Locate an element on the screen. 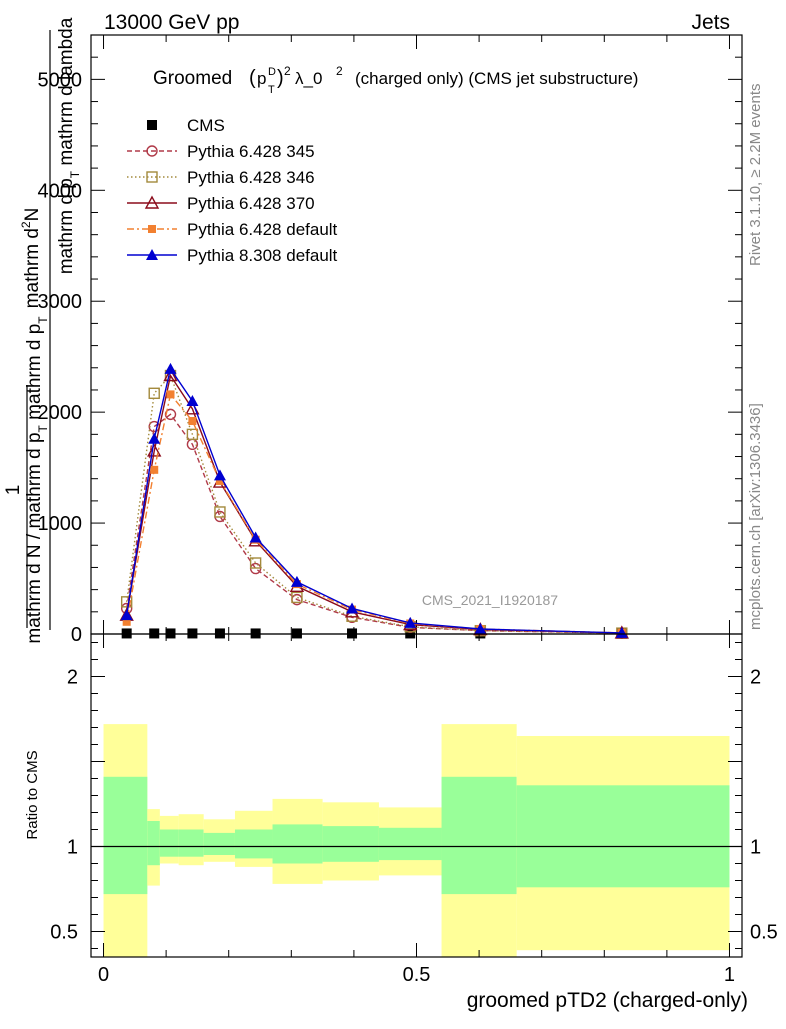 This screenshot has height=1029, width=786. ratio-ytick-label-right-1: 1 is located at coordinates (755, 848).